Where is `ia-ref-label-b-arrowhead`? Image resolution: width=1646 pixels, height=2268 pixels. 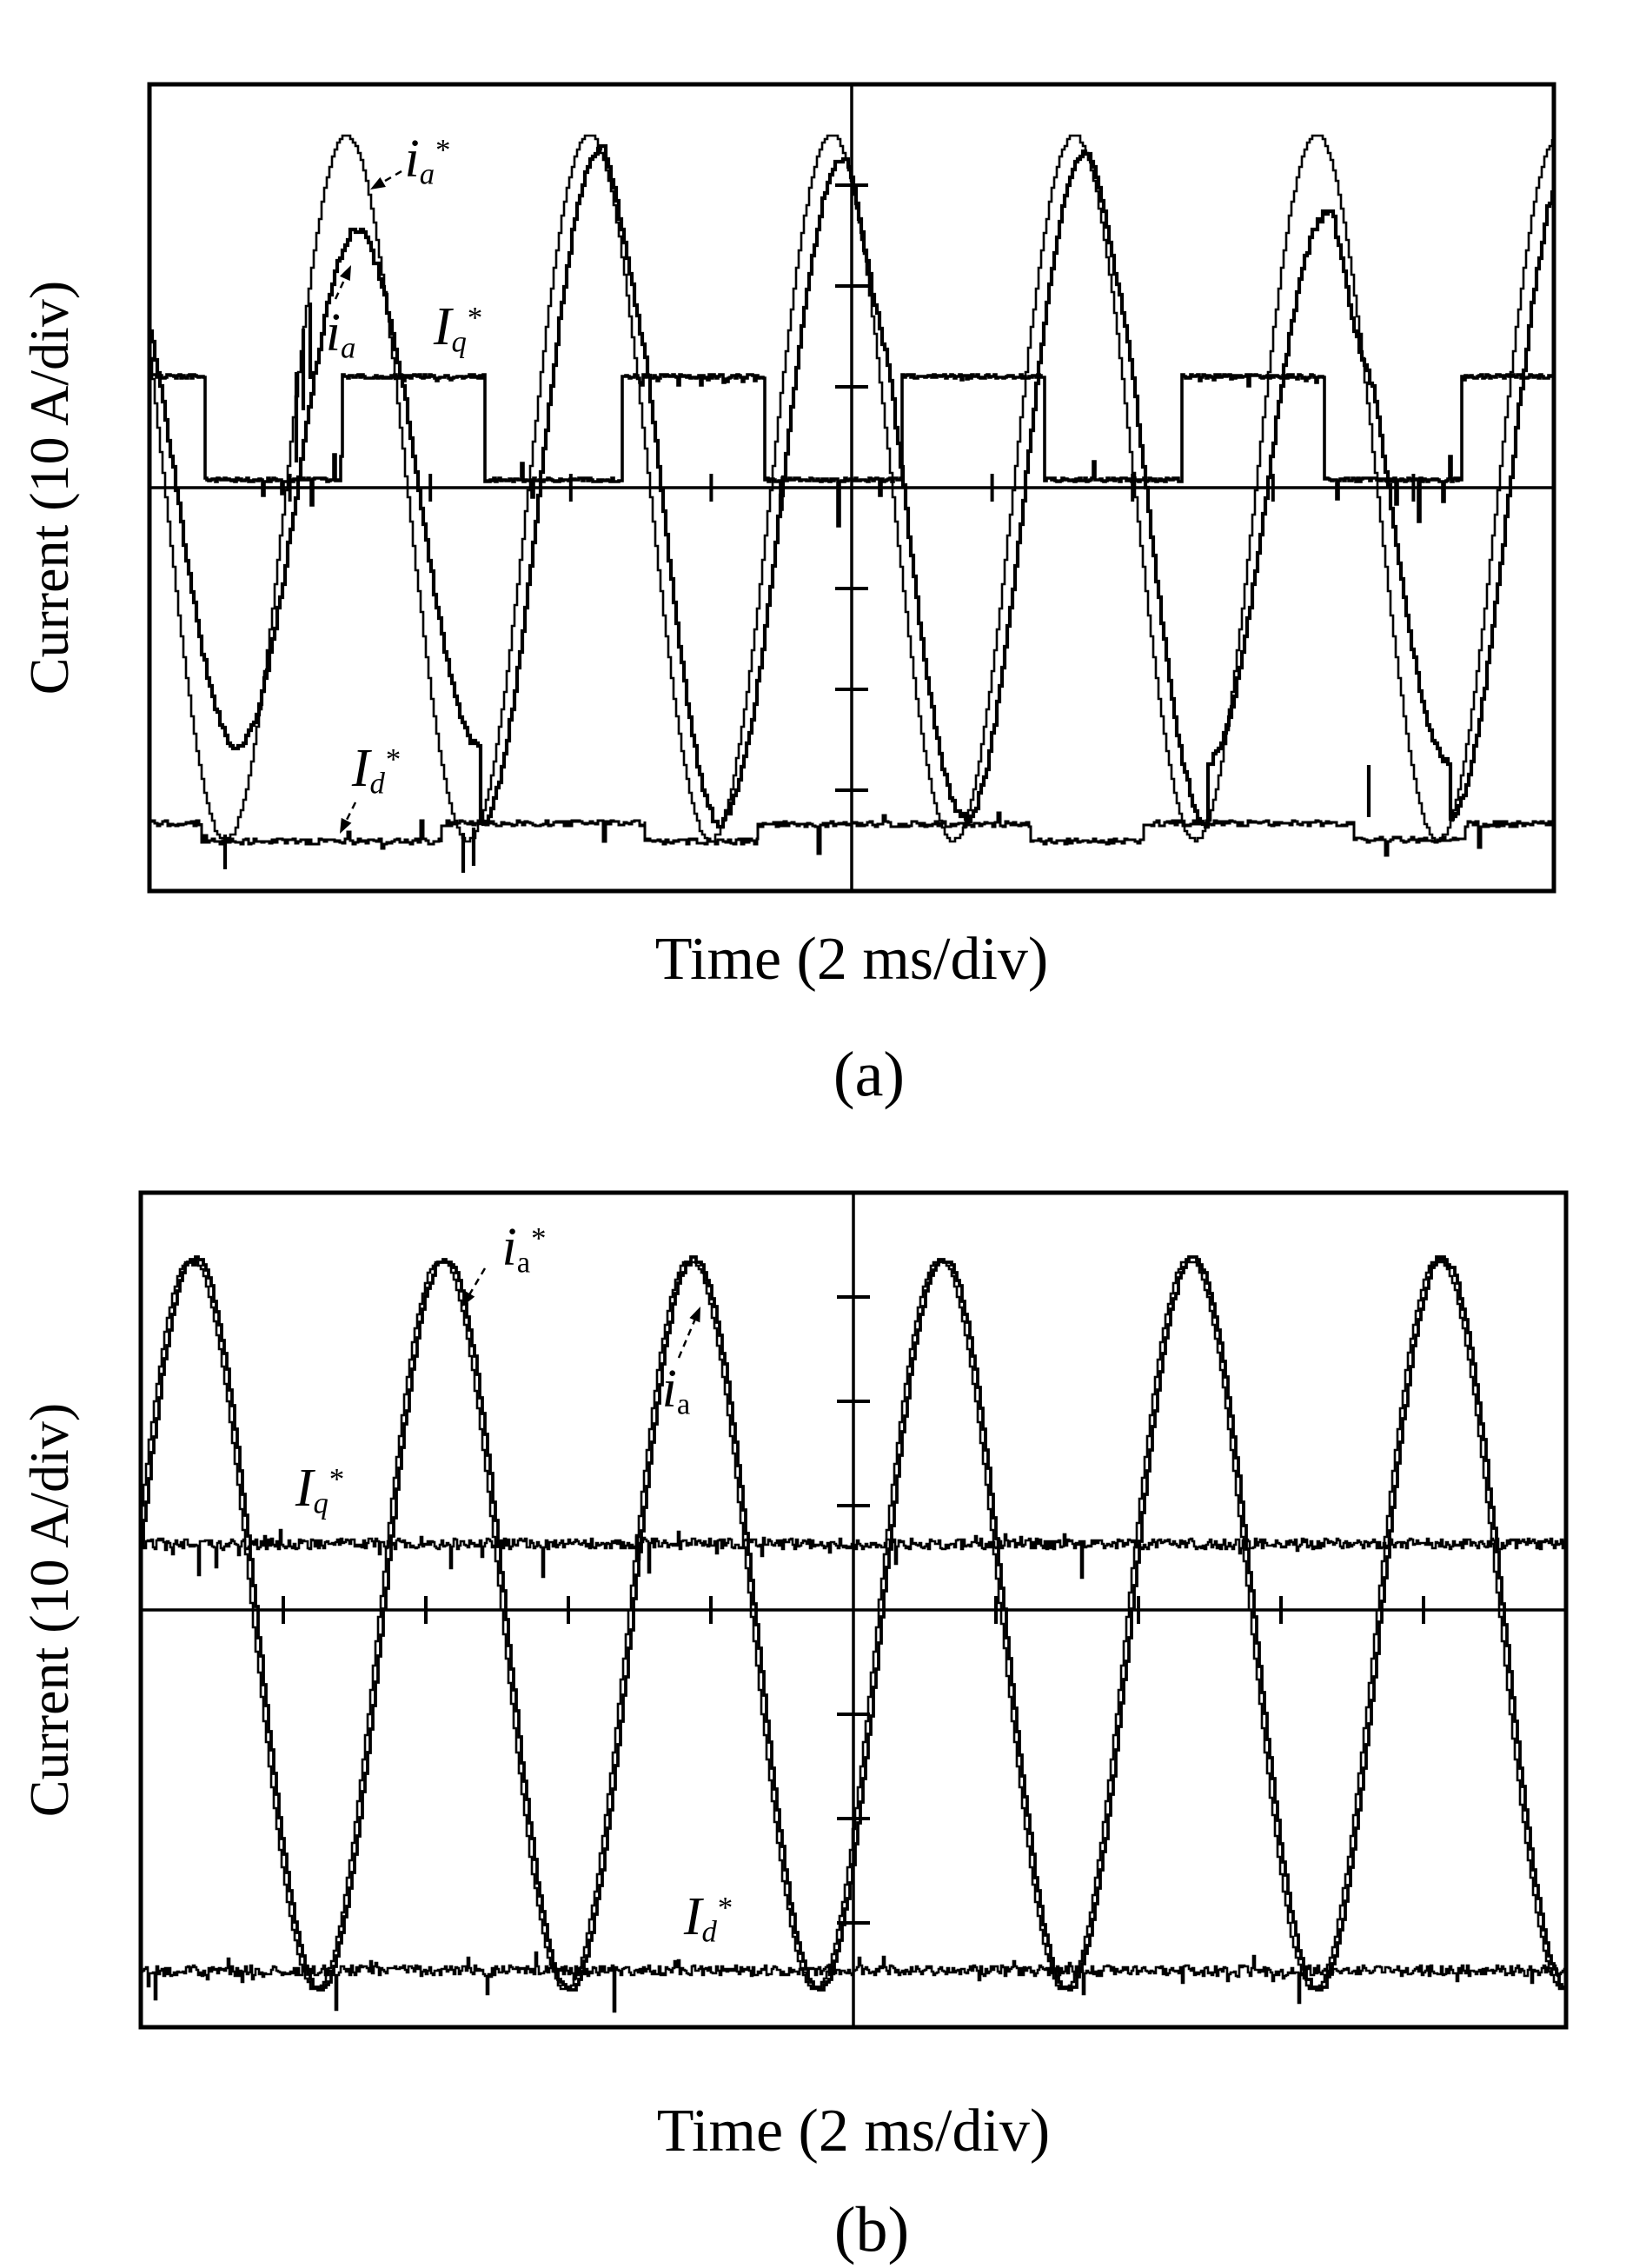
ia-ref-label-b-arrowhead is located at coordinates (468, 1299).